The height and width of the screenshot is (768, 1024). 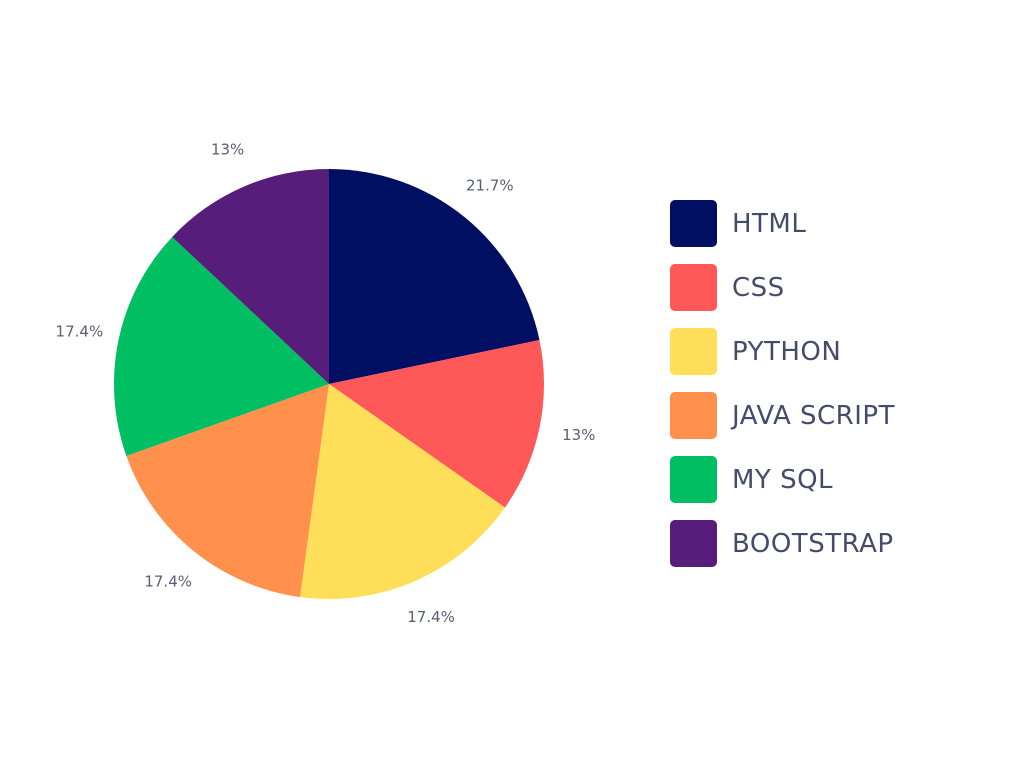 I want to click on legend-item-my-sql: MY SQL, so click(x=782, y=479).